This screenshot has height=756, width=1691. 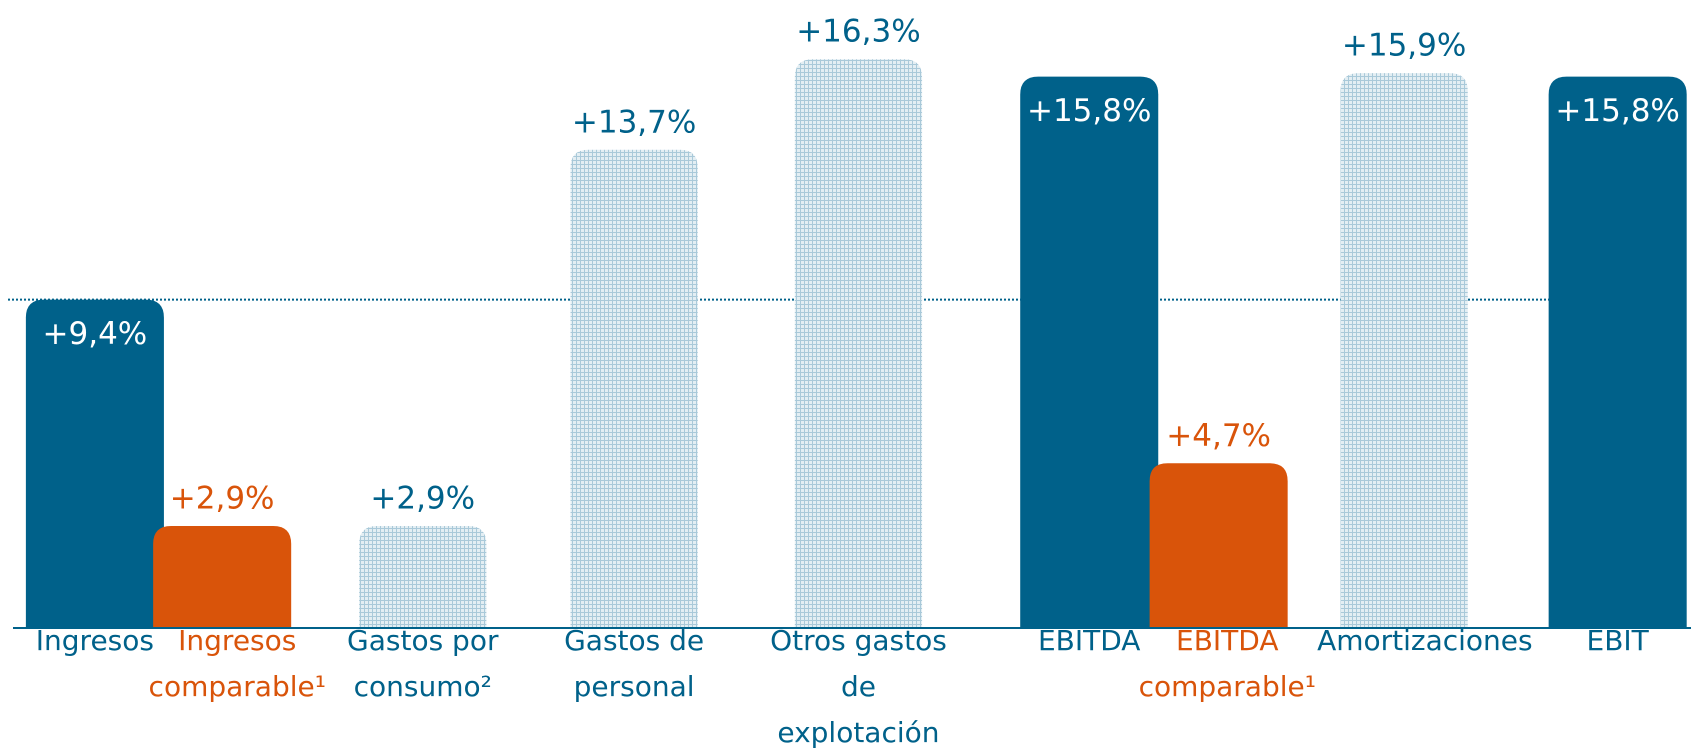 What do you see at coordinates (1227, 663) in the screenshot?
I see `x-tick-label: EBITDA comparable¹` at bounding box center [1227, 663].